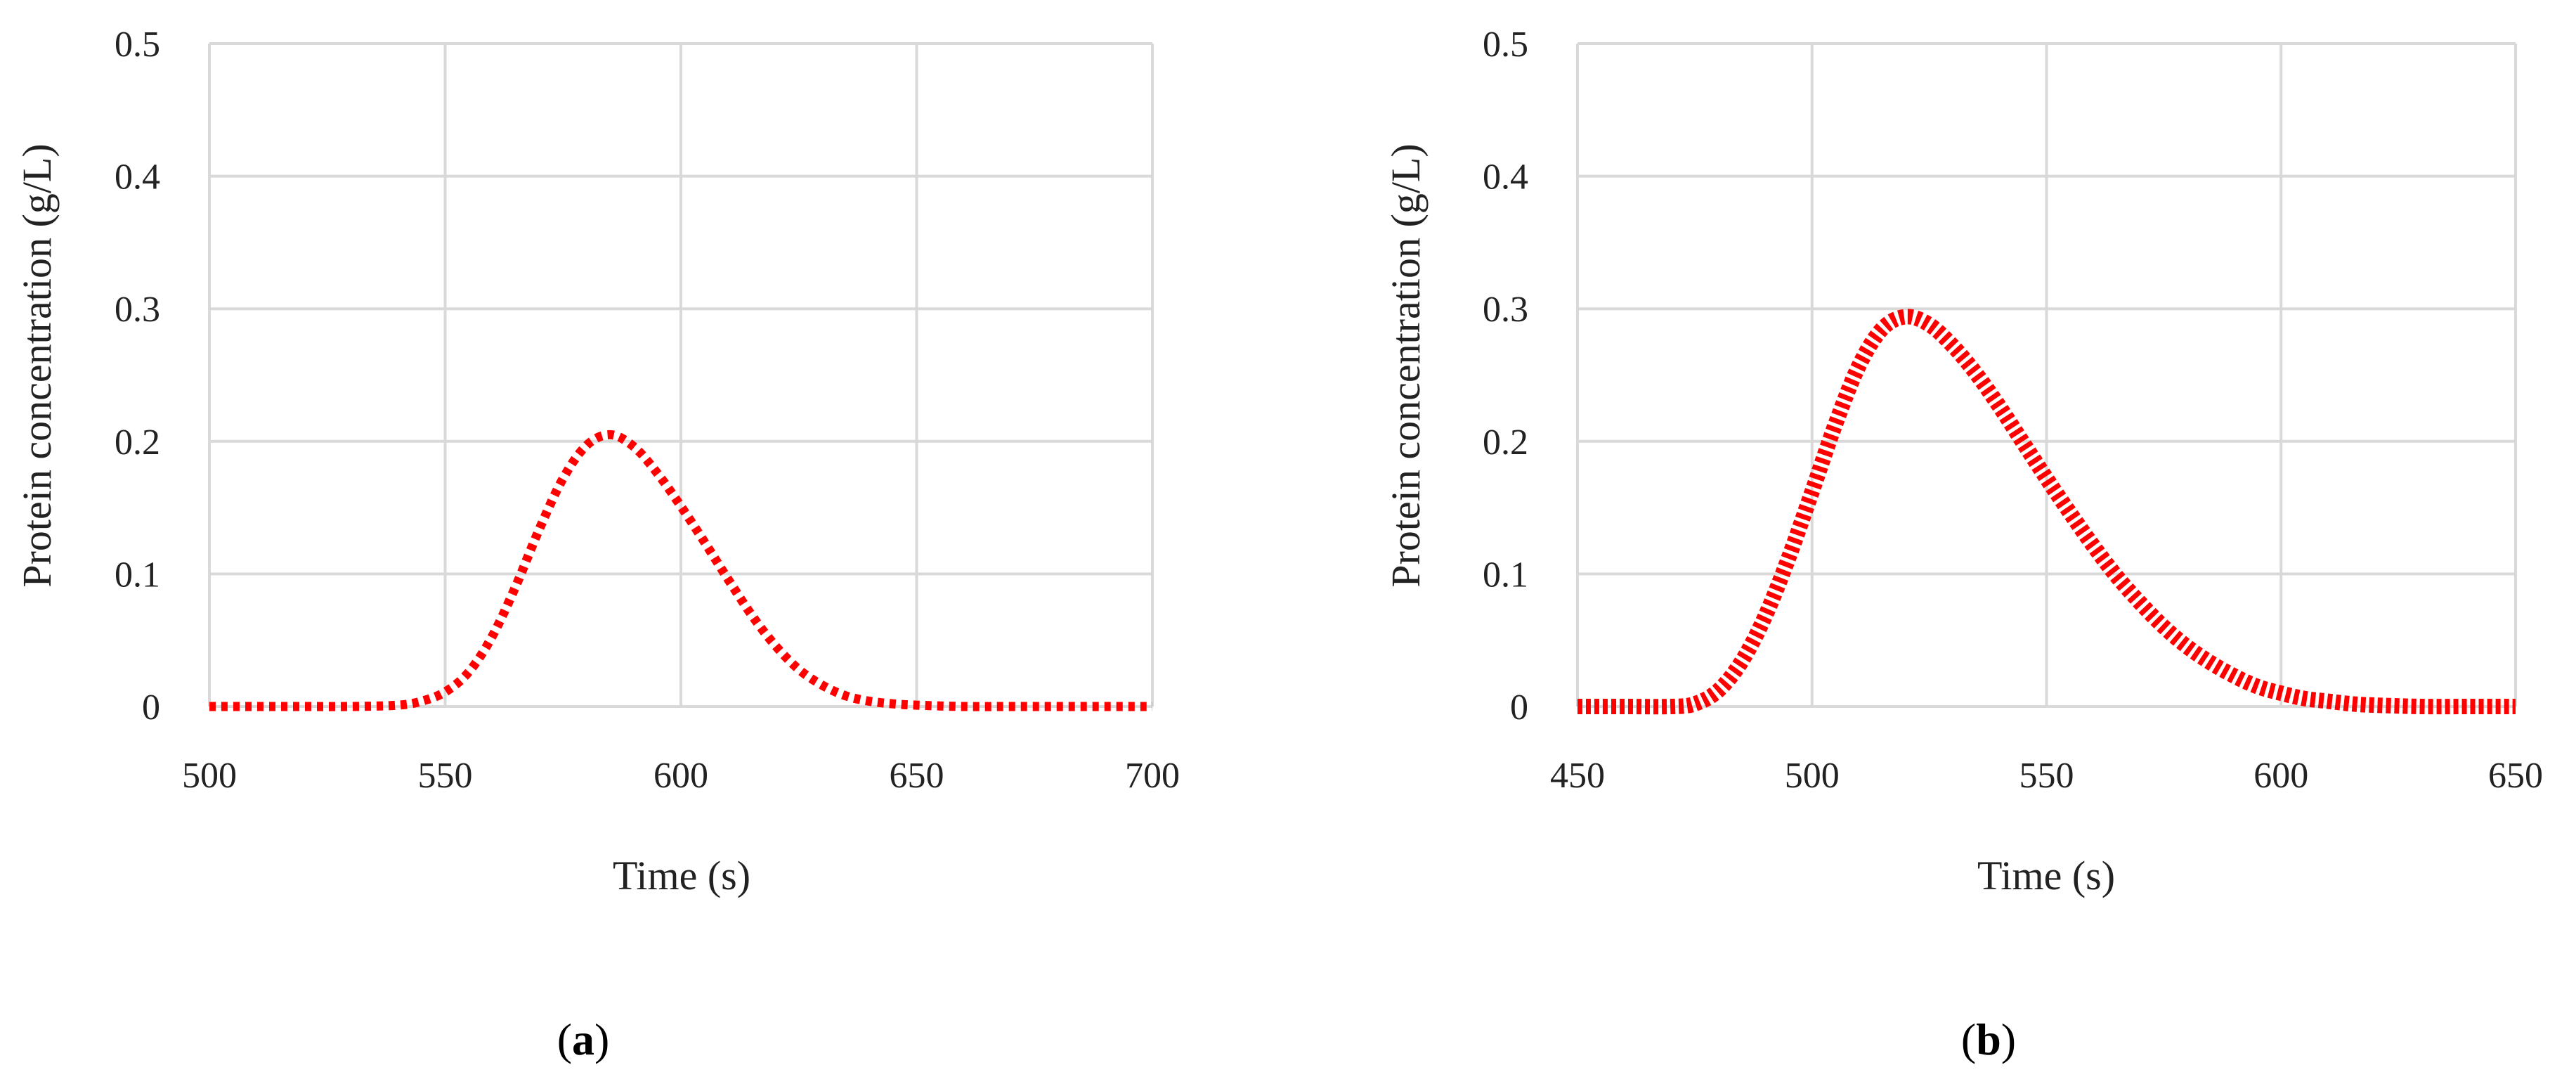 The width and height of the screenshot is (2576, 1084). What do you see at coordinates (917, 776) in the screenshot?
I see `x-tick-label-a: 650` at bounding box center [917, 776].